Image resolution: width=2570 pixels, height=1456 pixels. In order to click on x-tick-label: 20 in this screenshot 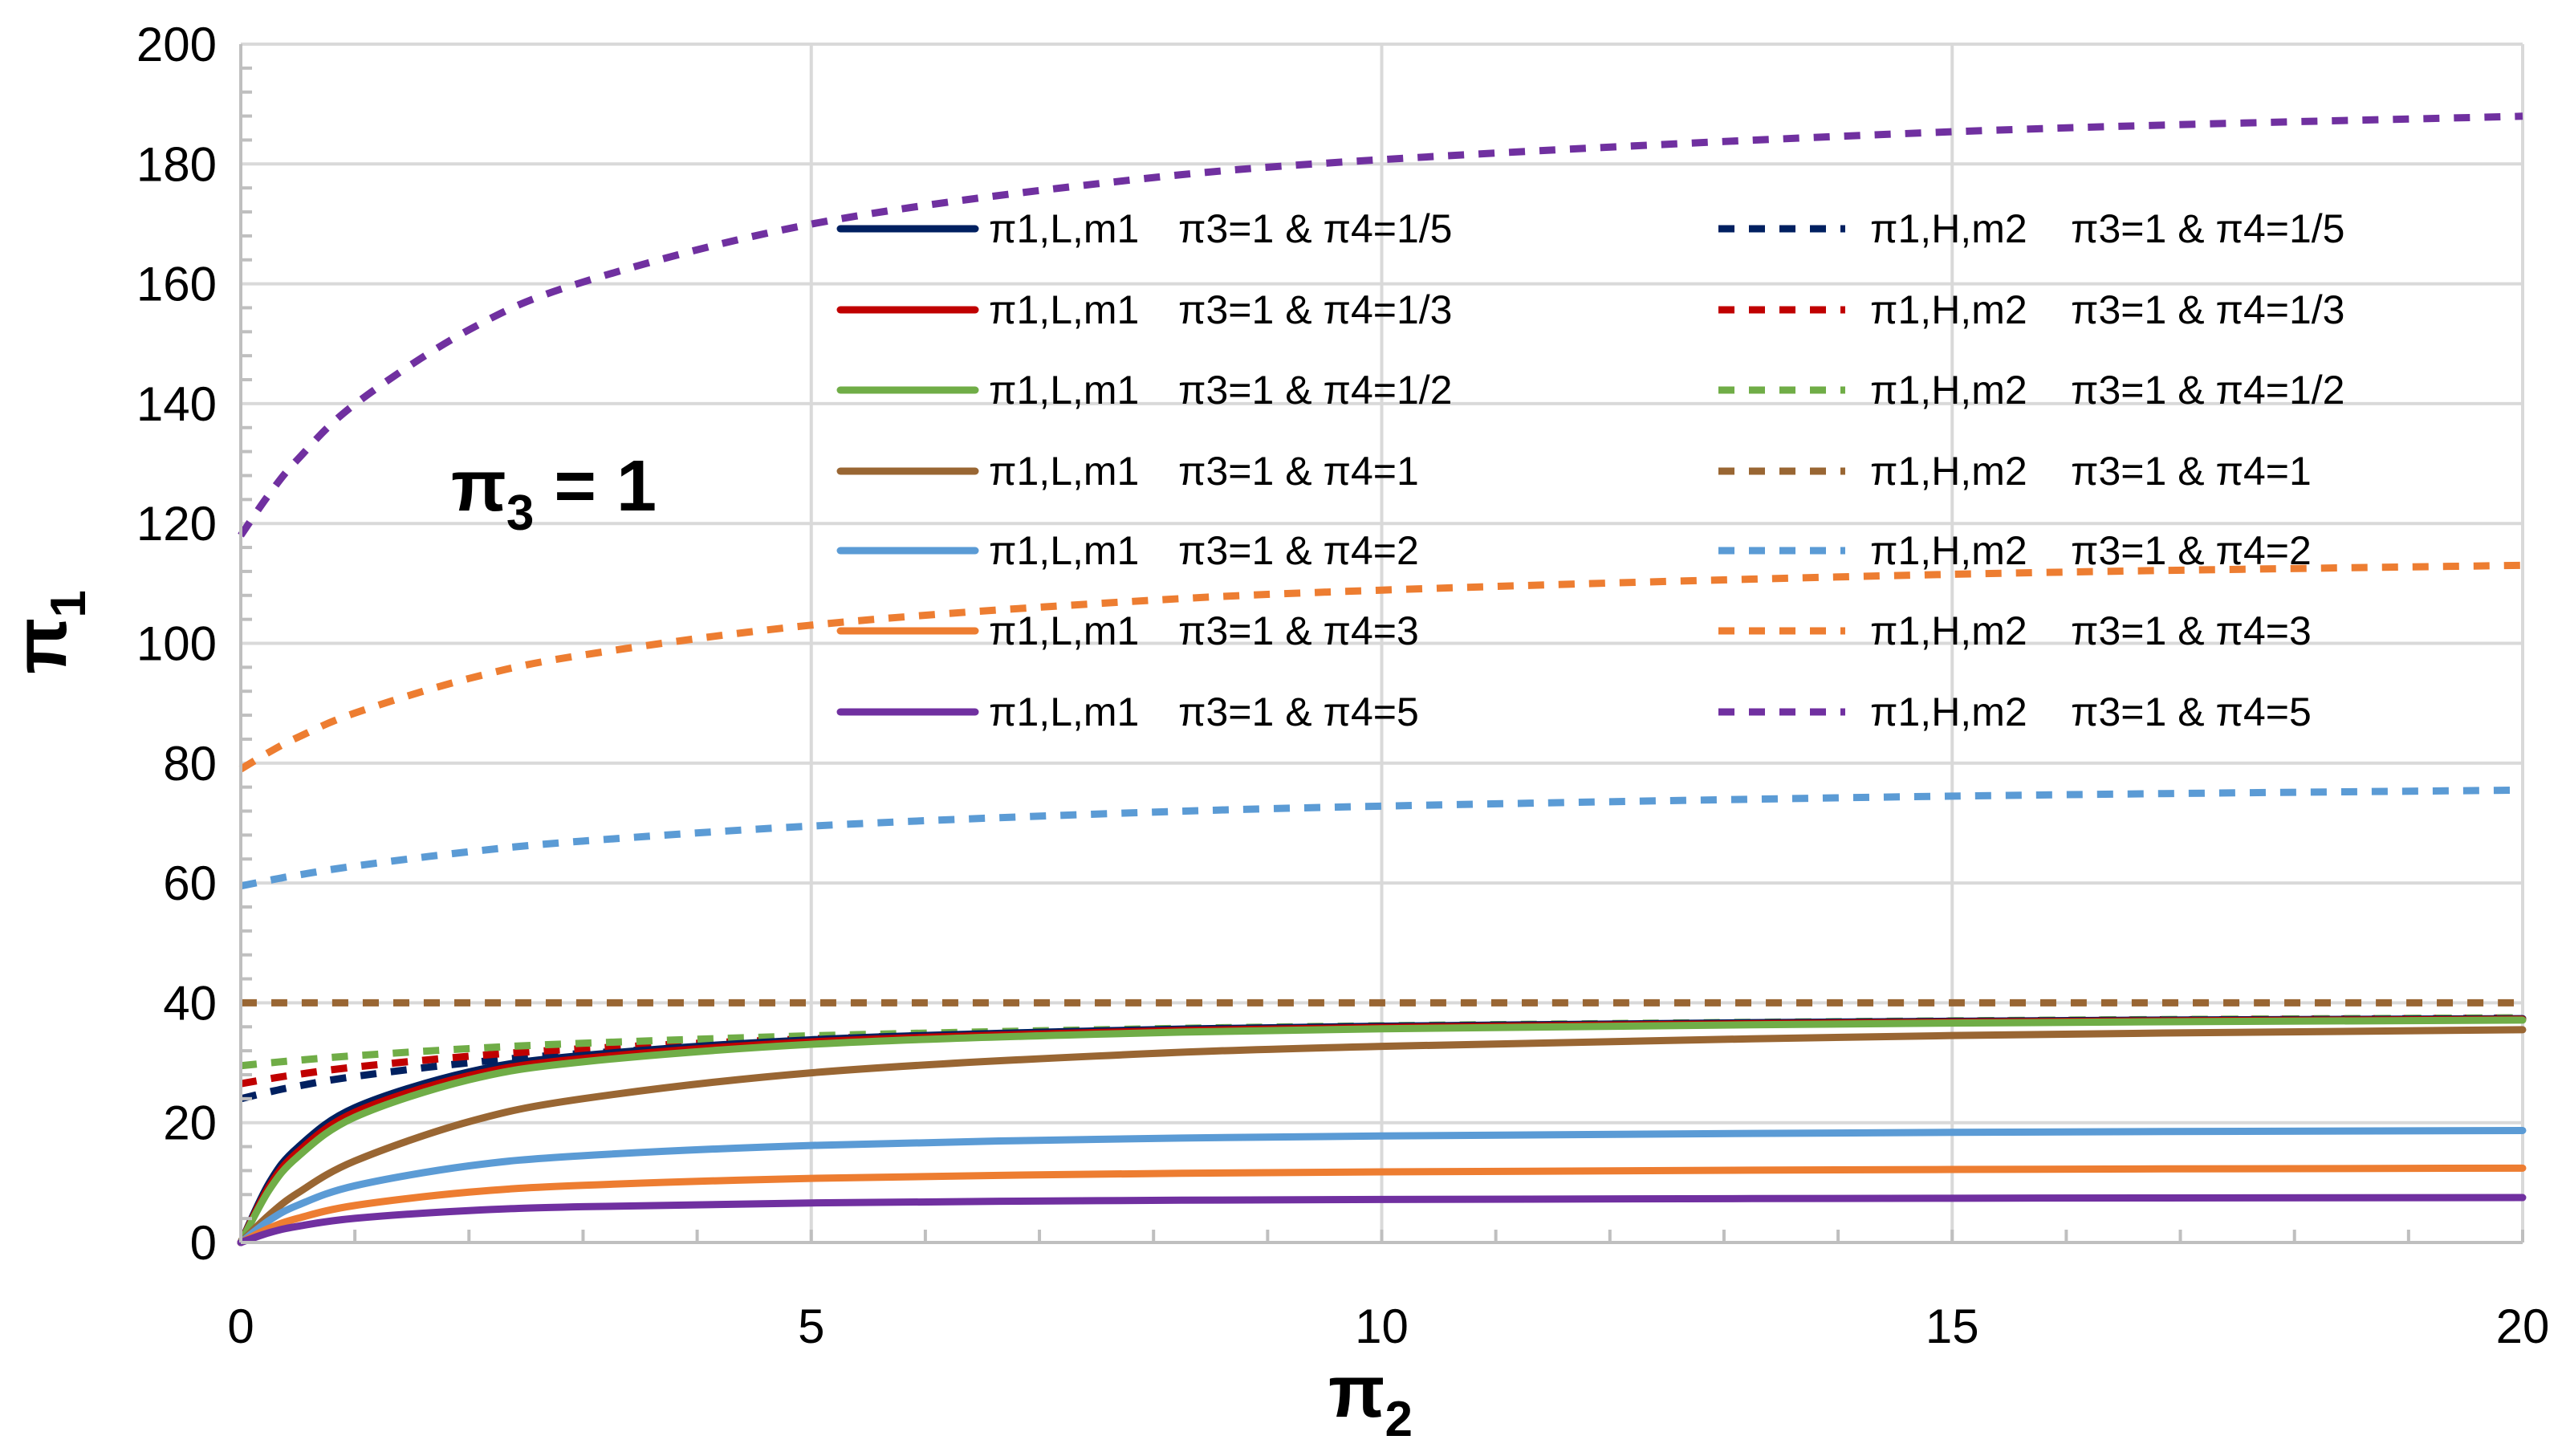, I will do `click(2523, 1326)`.